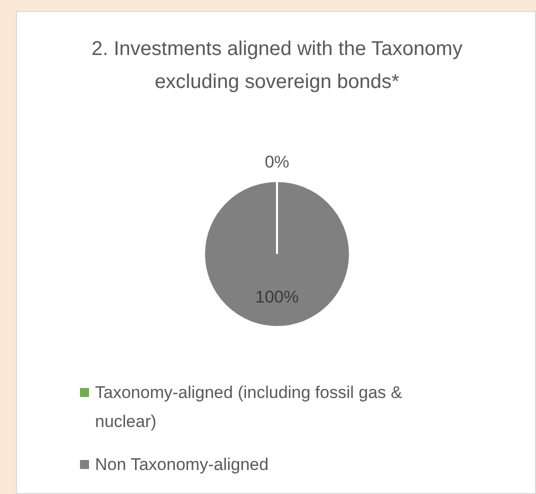 The image size is (536, 494). What do you see at coordinates (249, 407) in the screenshot?
I see `legend-label: Taxonomy-aligned (including fossil gas & nuclear)` at bounding box center [249, 407].